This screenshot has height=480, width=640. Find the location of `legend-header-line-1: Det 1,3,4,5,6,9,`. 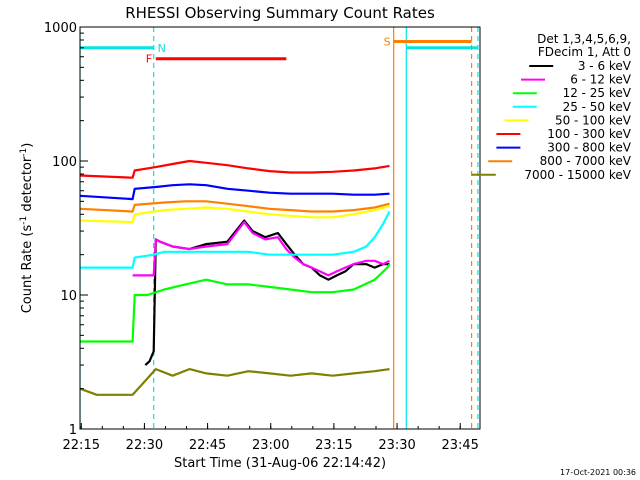

legend-header-line-1: Det 1,3,4,5,6,9, is located at coordinates (584, 39).